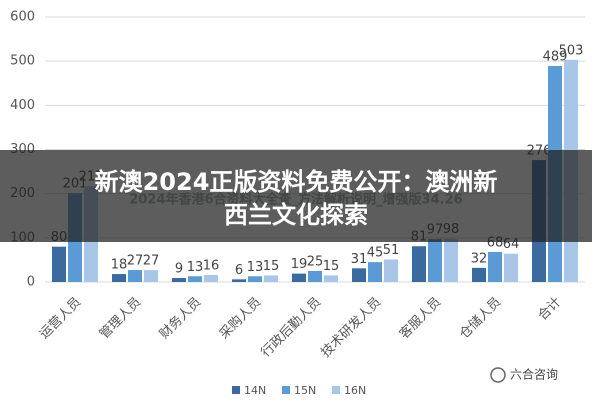  What do you see at coordinates (22, 17) in the screenshot?
I see `y-tick-label: 600` at bounding box center [22, 17].